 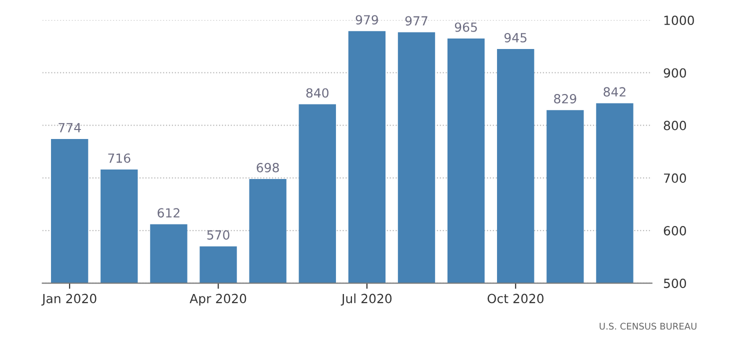 What do you see at coordinates (367, 20) in the screenshot?
I see `data-label: 979` at bounding box center [367, 20].